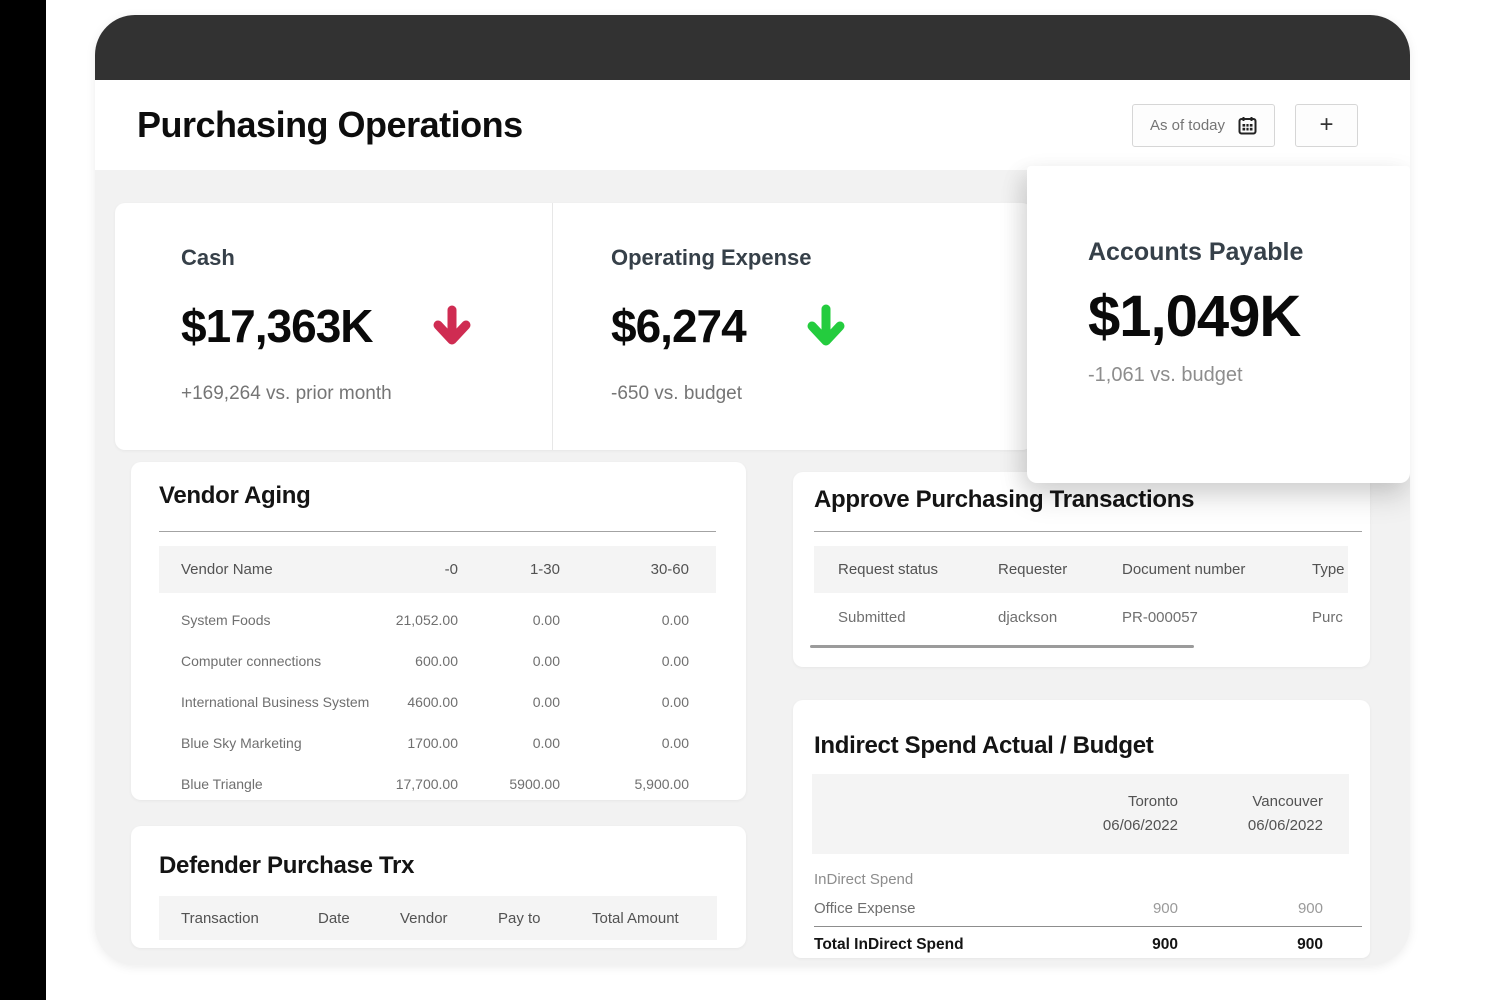 The width and height of the screenshot is (1500, 1000). Describe the element at coordinates (1028, 617) in the screenshot. I see `requester: djackson` at that location.